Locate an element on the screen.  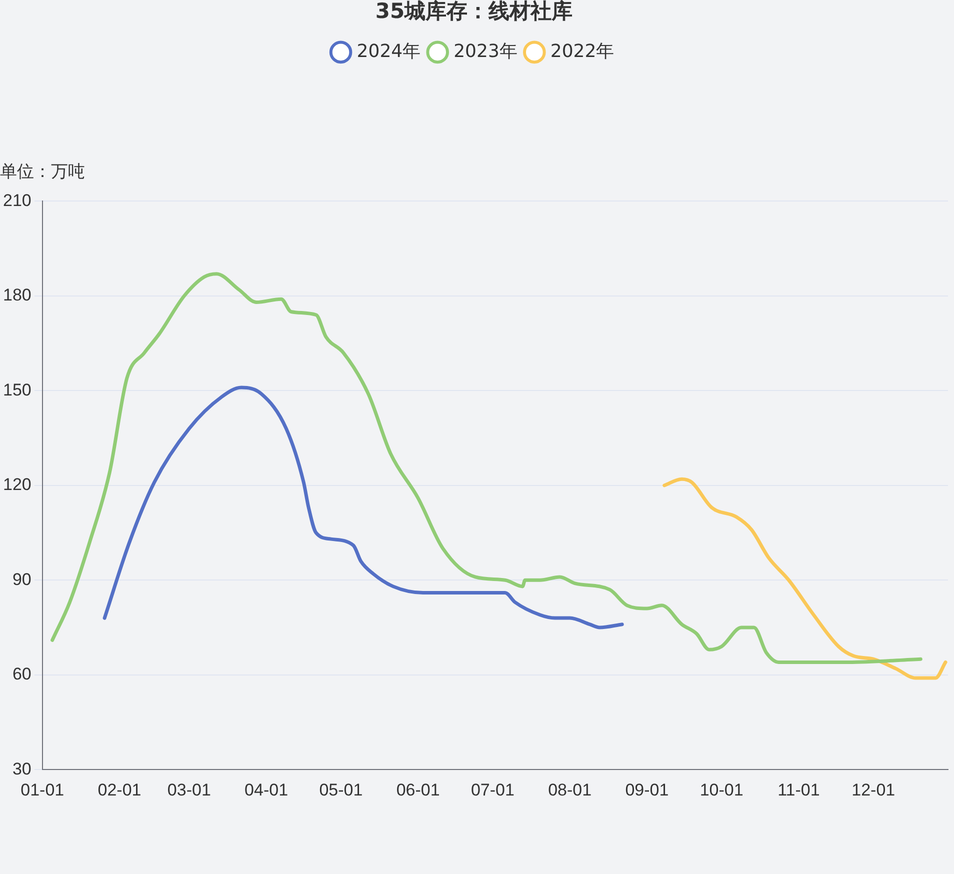
x-tick-label: 12-01 is located at coordinates (874, 790).